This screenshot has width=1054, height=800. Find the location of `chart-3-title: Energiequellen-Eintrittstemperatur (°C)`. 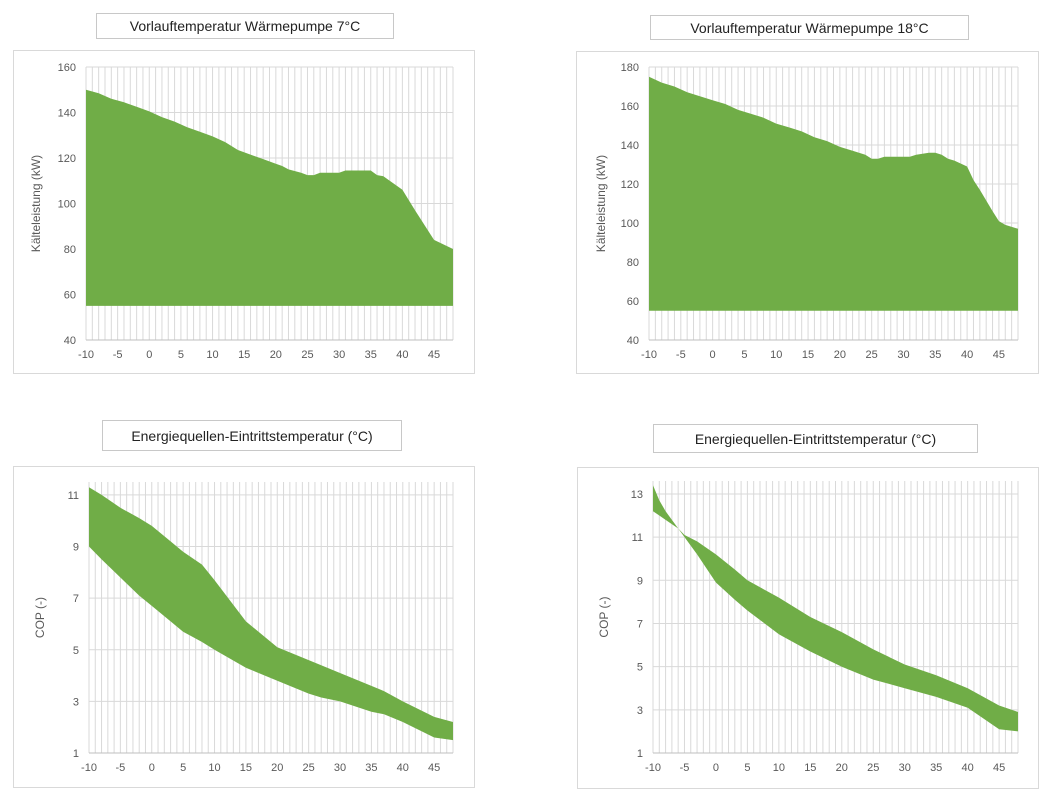

chart-3-title: Energiequellen-Eintrittstemperatur (°C) is located at coordinates (252, 435).